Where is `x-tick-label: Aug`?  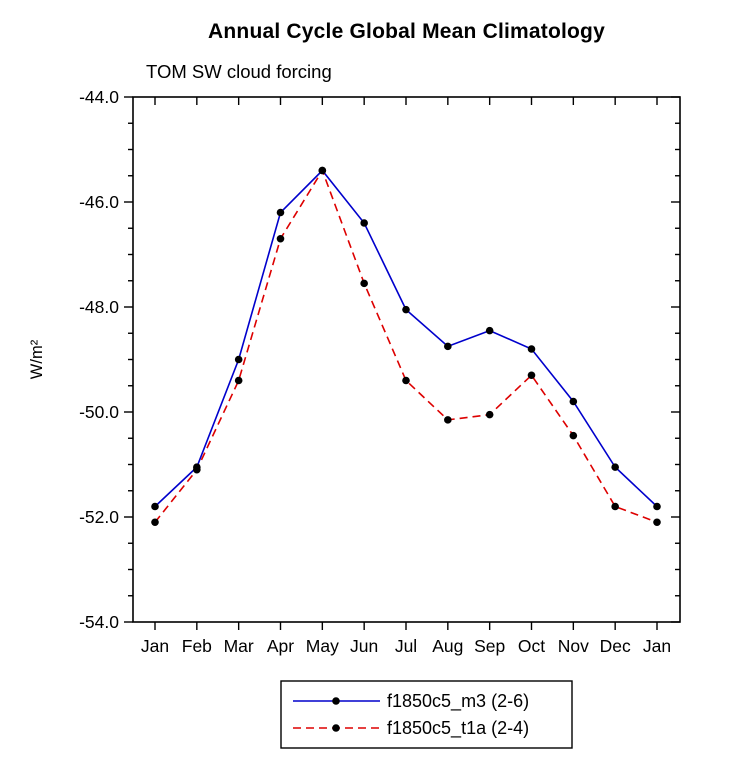 x-tick-label: Aug is located at coordinates (447, 646).